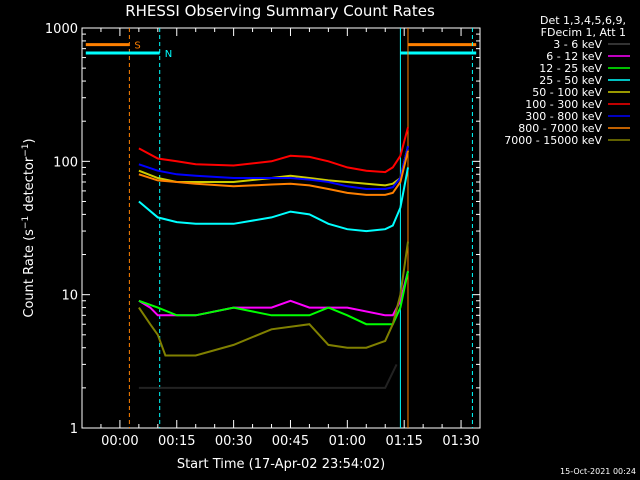  What do you see at coordinates (567, 92) in the screenshot?
I see `legend-entry-label: 50 - 100 keV` at bounding box center [567, 92].